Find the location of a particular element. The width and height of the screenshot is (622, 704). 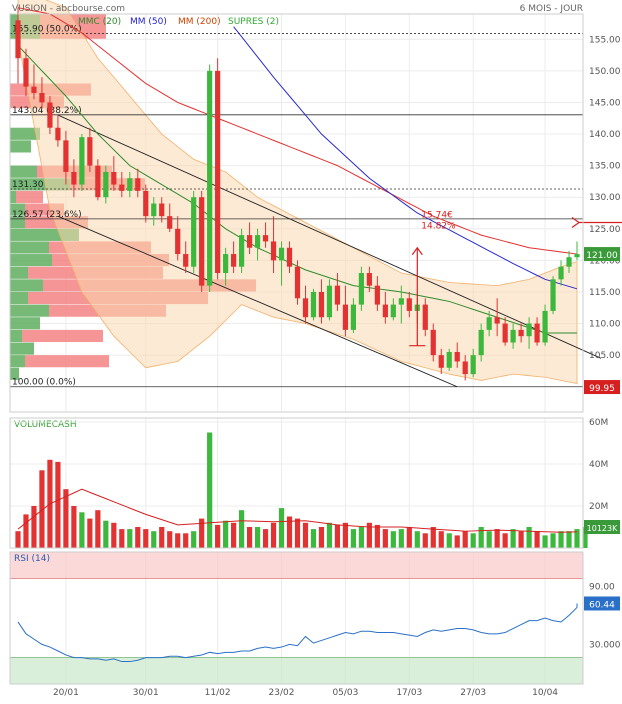

x-tick-label: 20/01 is located at coordinates (66, 693).